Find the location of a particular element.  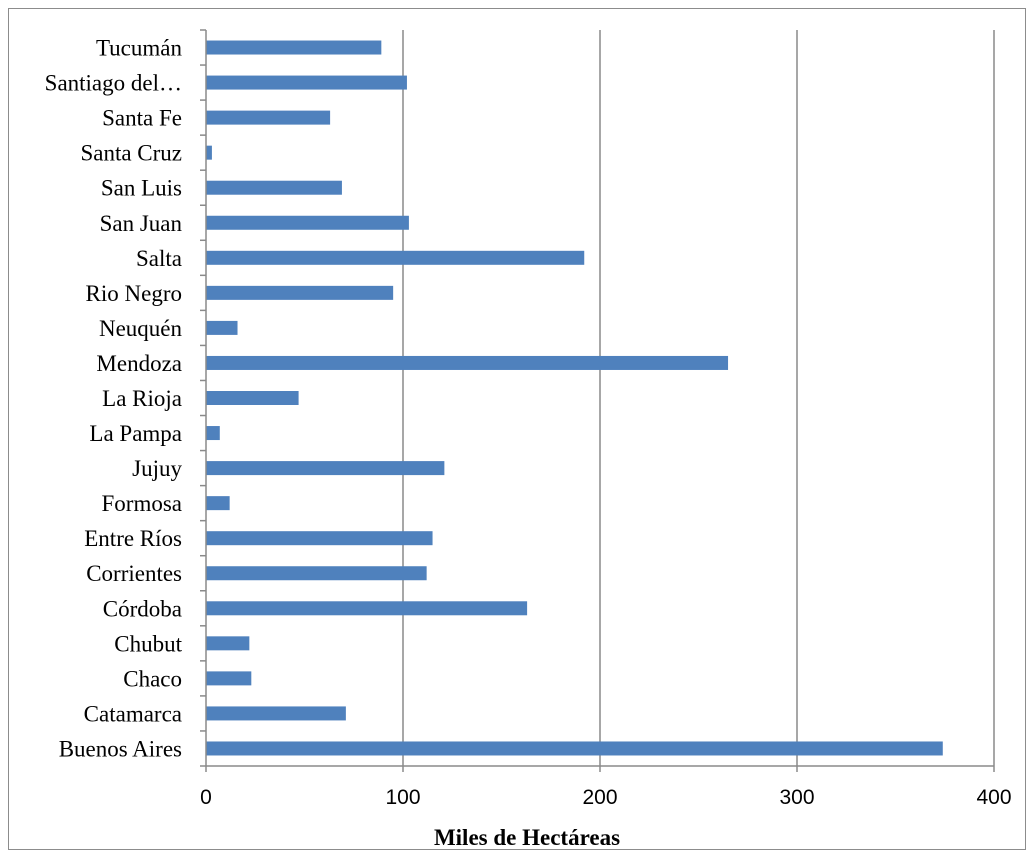

category-label: Salta is located at coordinates (159, 258).